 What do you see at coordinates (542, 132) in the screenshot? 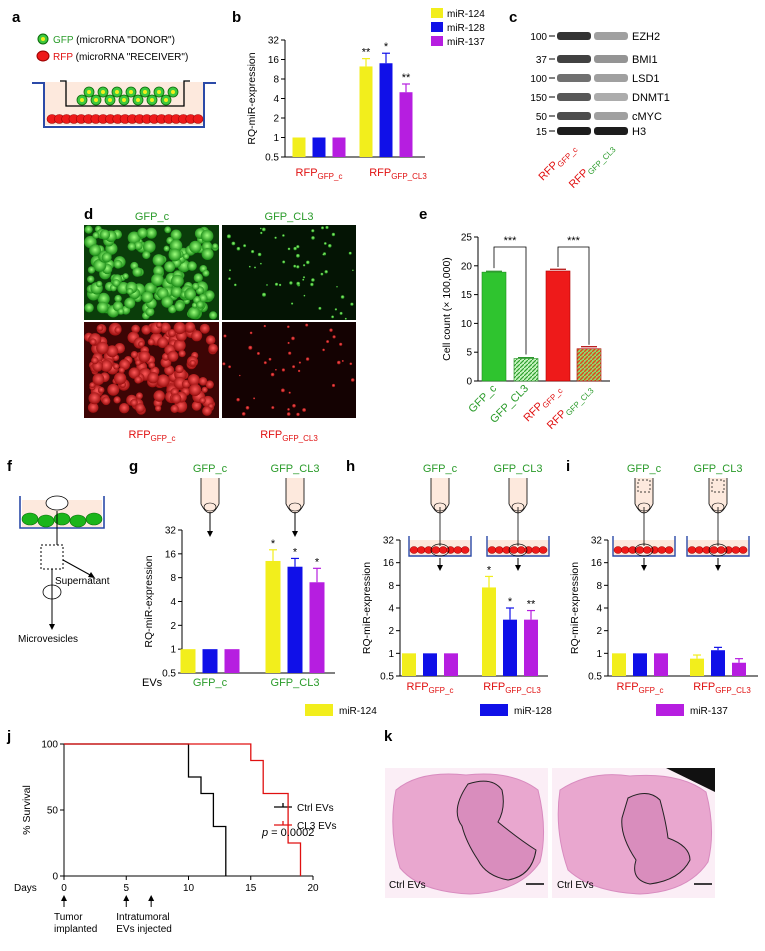
I see `mw-marker: 15` at bounding box center [542, 132].